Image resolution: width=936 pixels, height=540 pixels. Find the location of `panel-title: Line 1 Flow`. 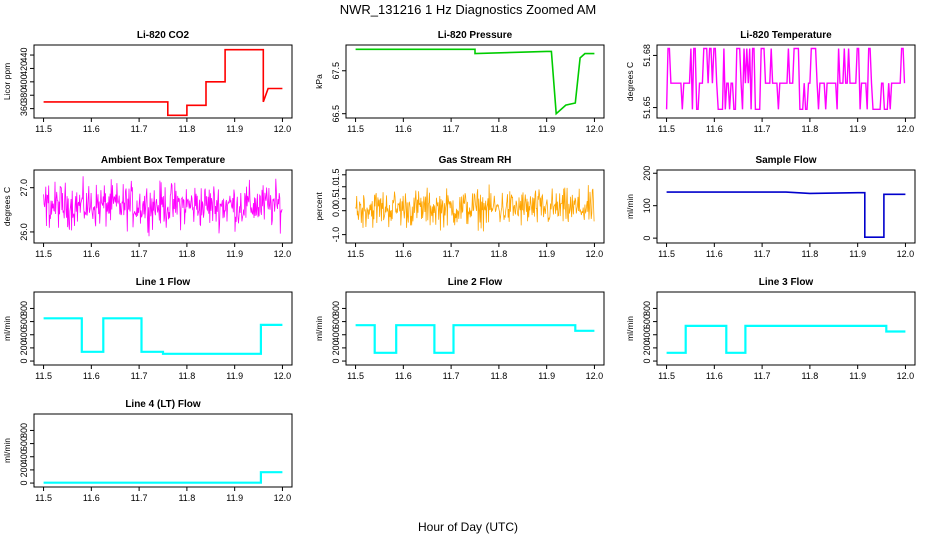

panel-title: Line 1 Flow is located at coordinates (163, 282).